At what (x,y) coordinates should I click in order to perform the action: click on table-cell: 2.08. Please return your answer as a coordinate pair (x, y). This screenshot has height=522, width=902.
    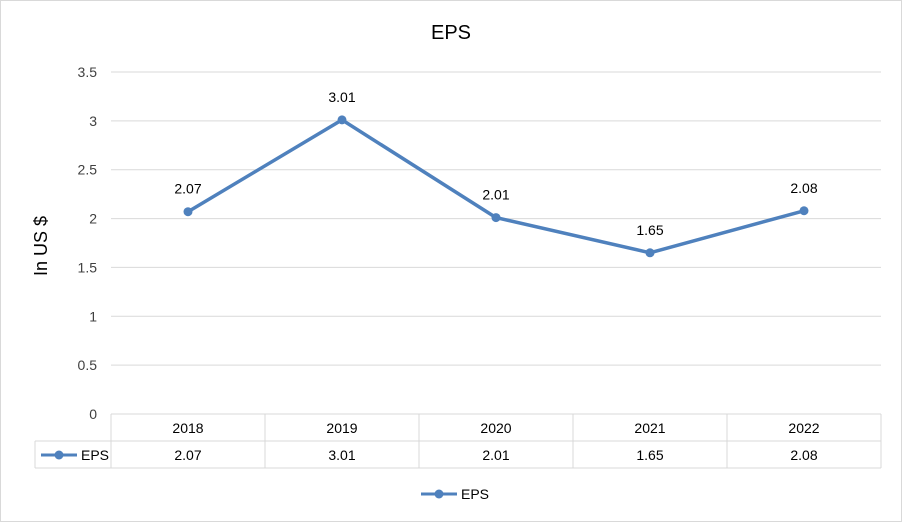
    Looking at the image, I should click on (803, 455).